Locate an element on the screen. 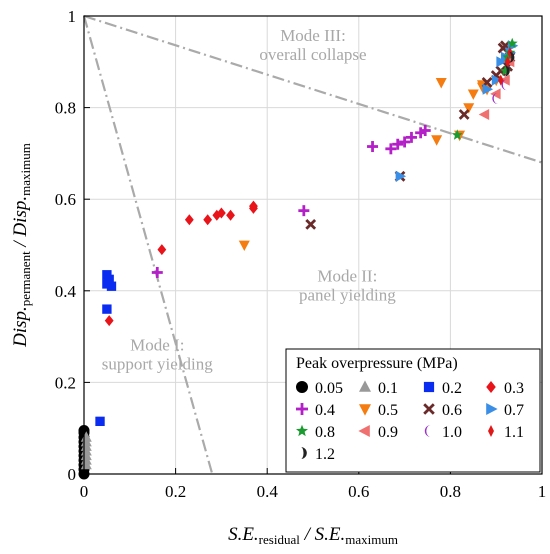 The width and height of the screenshot is (550, 554). legend-label: 0.3 is located at coordinates (514, 388).